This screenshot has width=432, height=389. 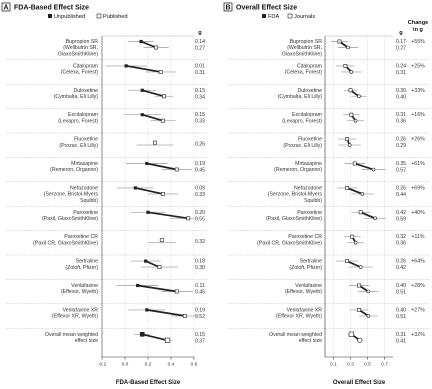 What do you see at coordinates (401, 341) in the screenshot?
I see `g-value-2: 0.41` at bounding box center [401, 341].